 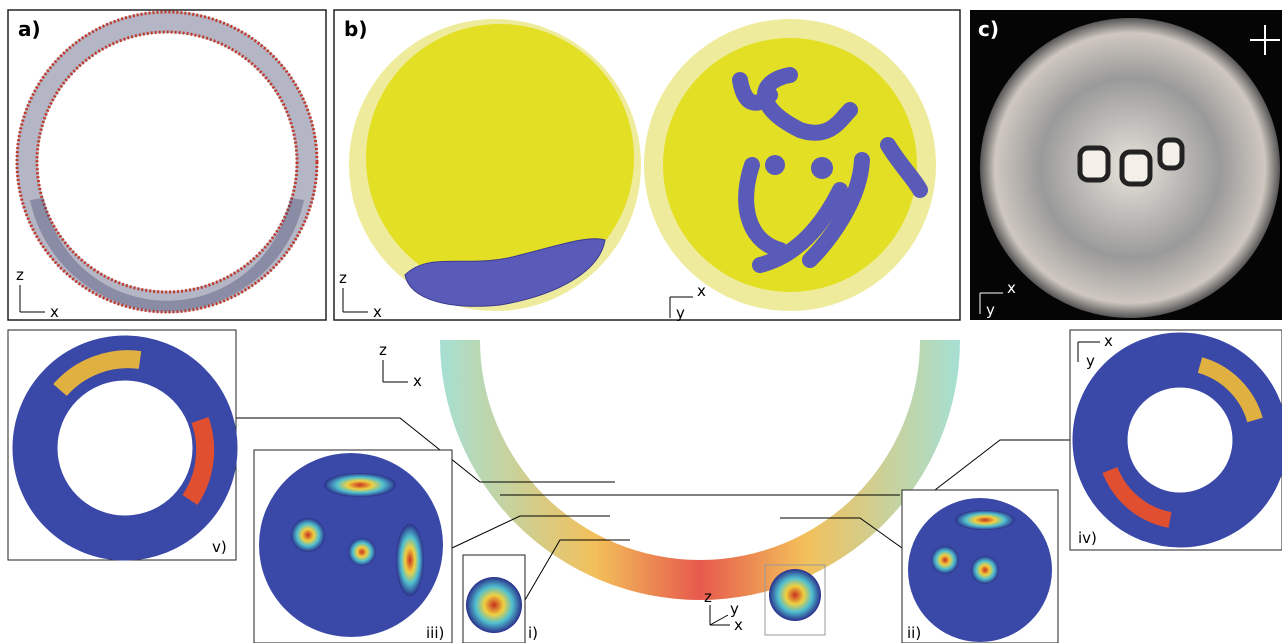 I want to click on defects, so click(x=1131, y=162).